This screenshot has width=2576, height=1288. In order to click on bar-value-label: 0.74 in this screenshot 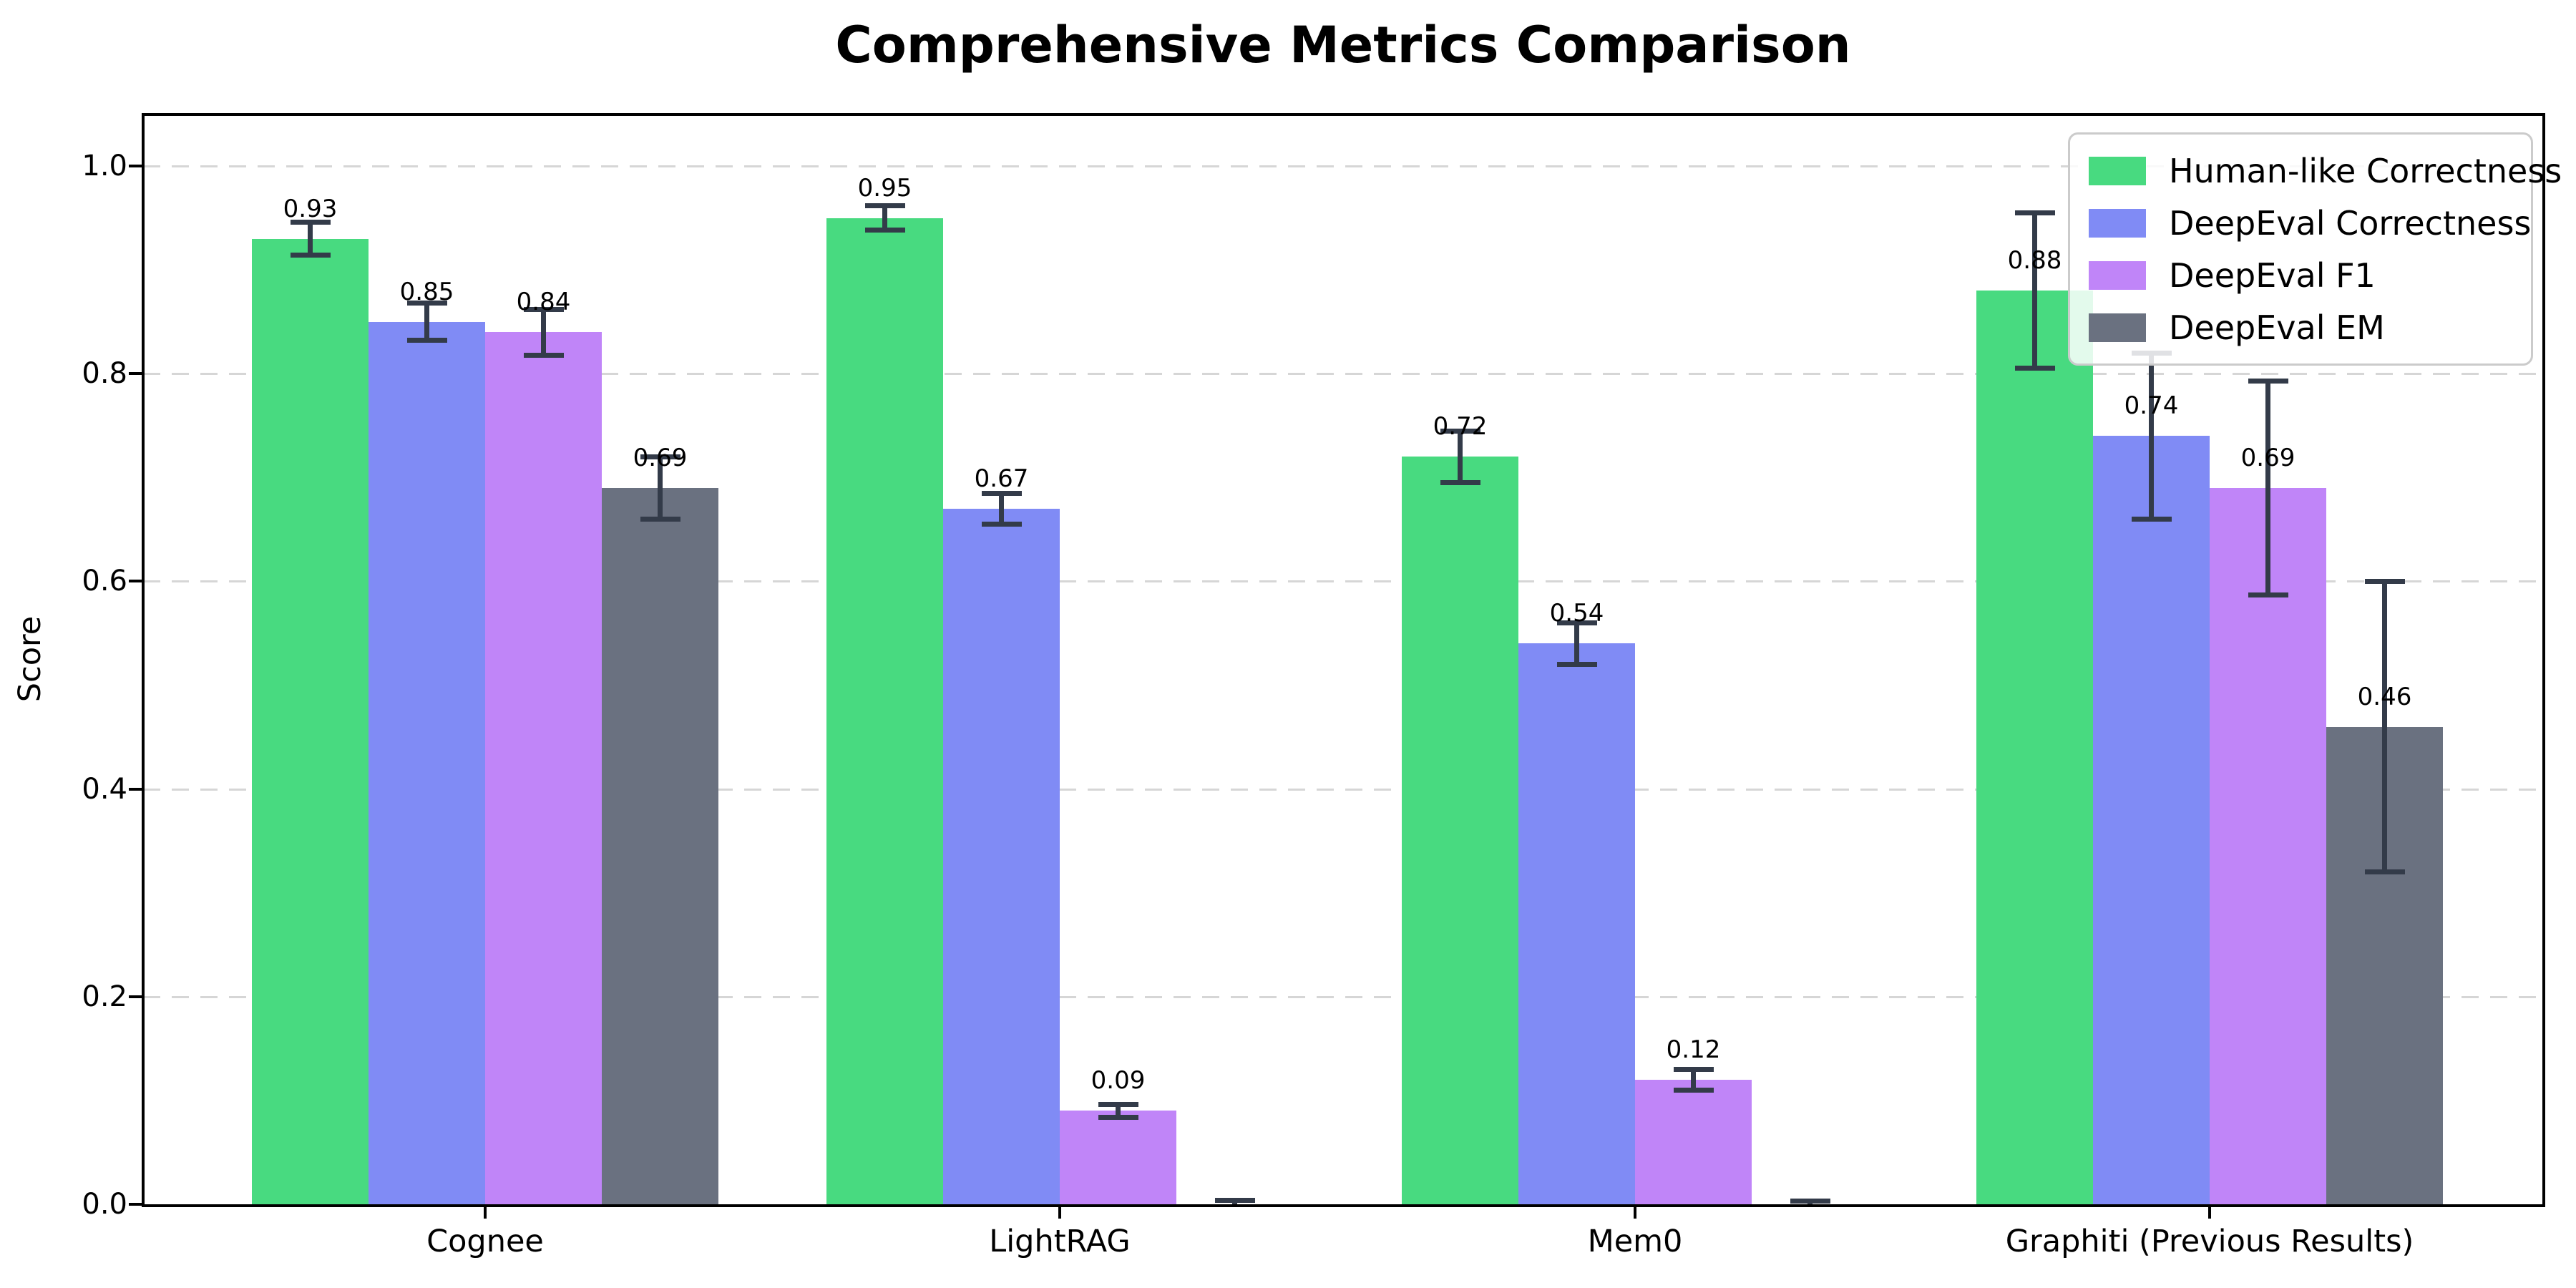, I will do `click(2151, 406)`.